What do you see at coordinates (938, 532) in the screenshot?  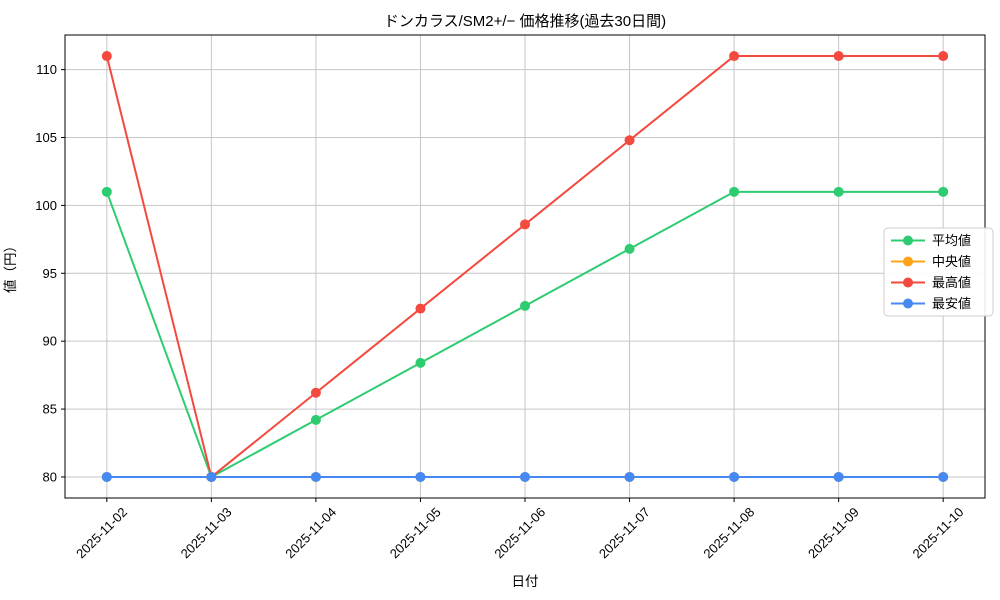 I see `x-tick-label: 2025-11-10` at bounding box center [938, 532].